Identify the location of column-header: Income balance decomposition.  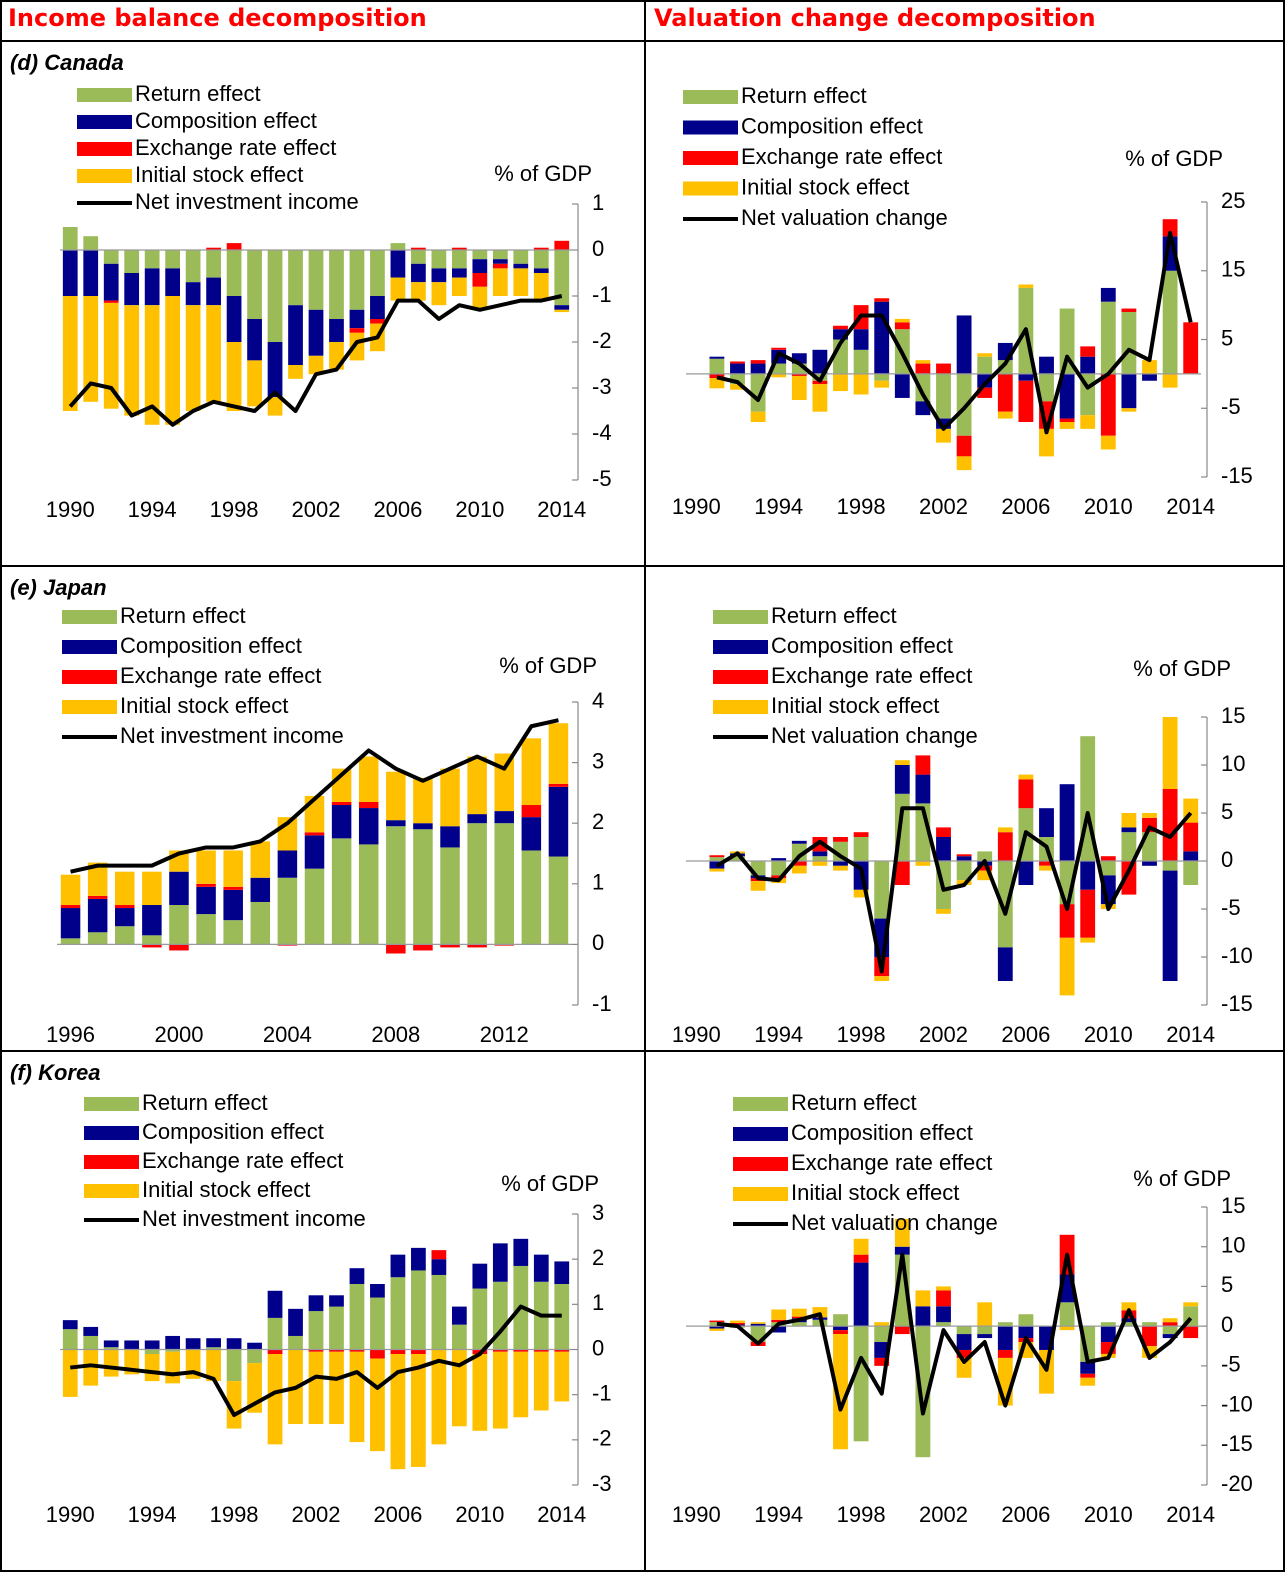
(217, 18).